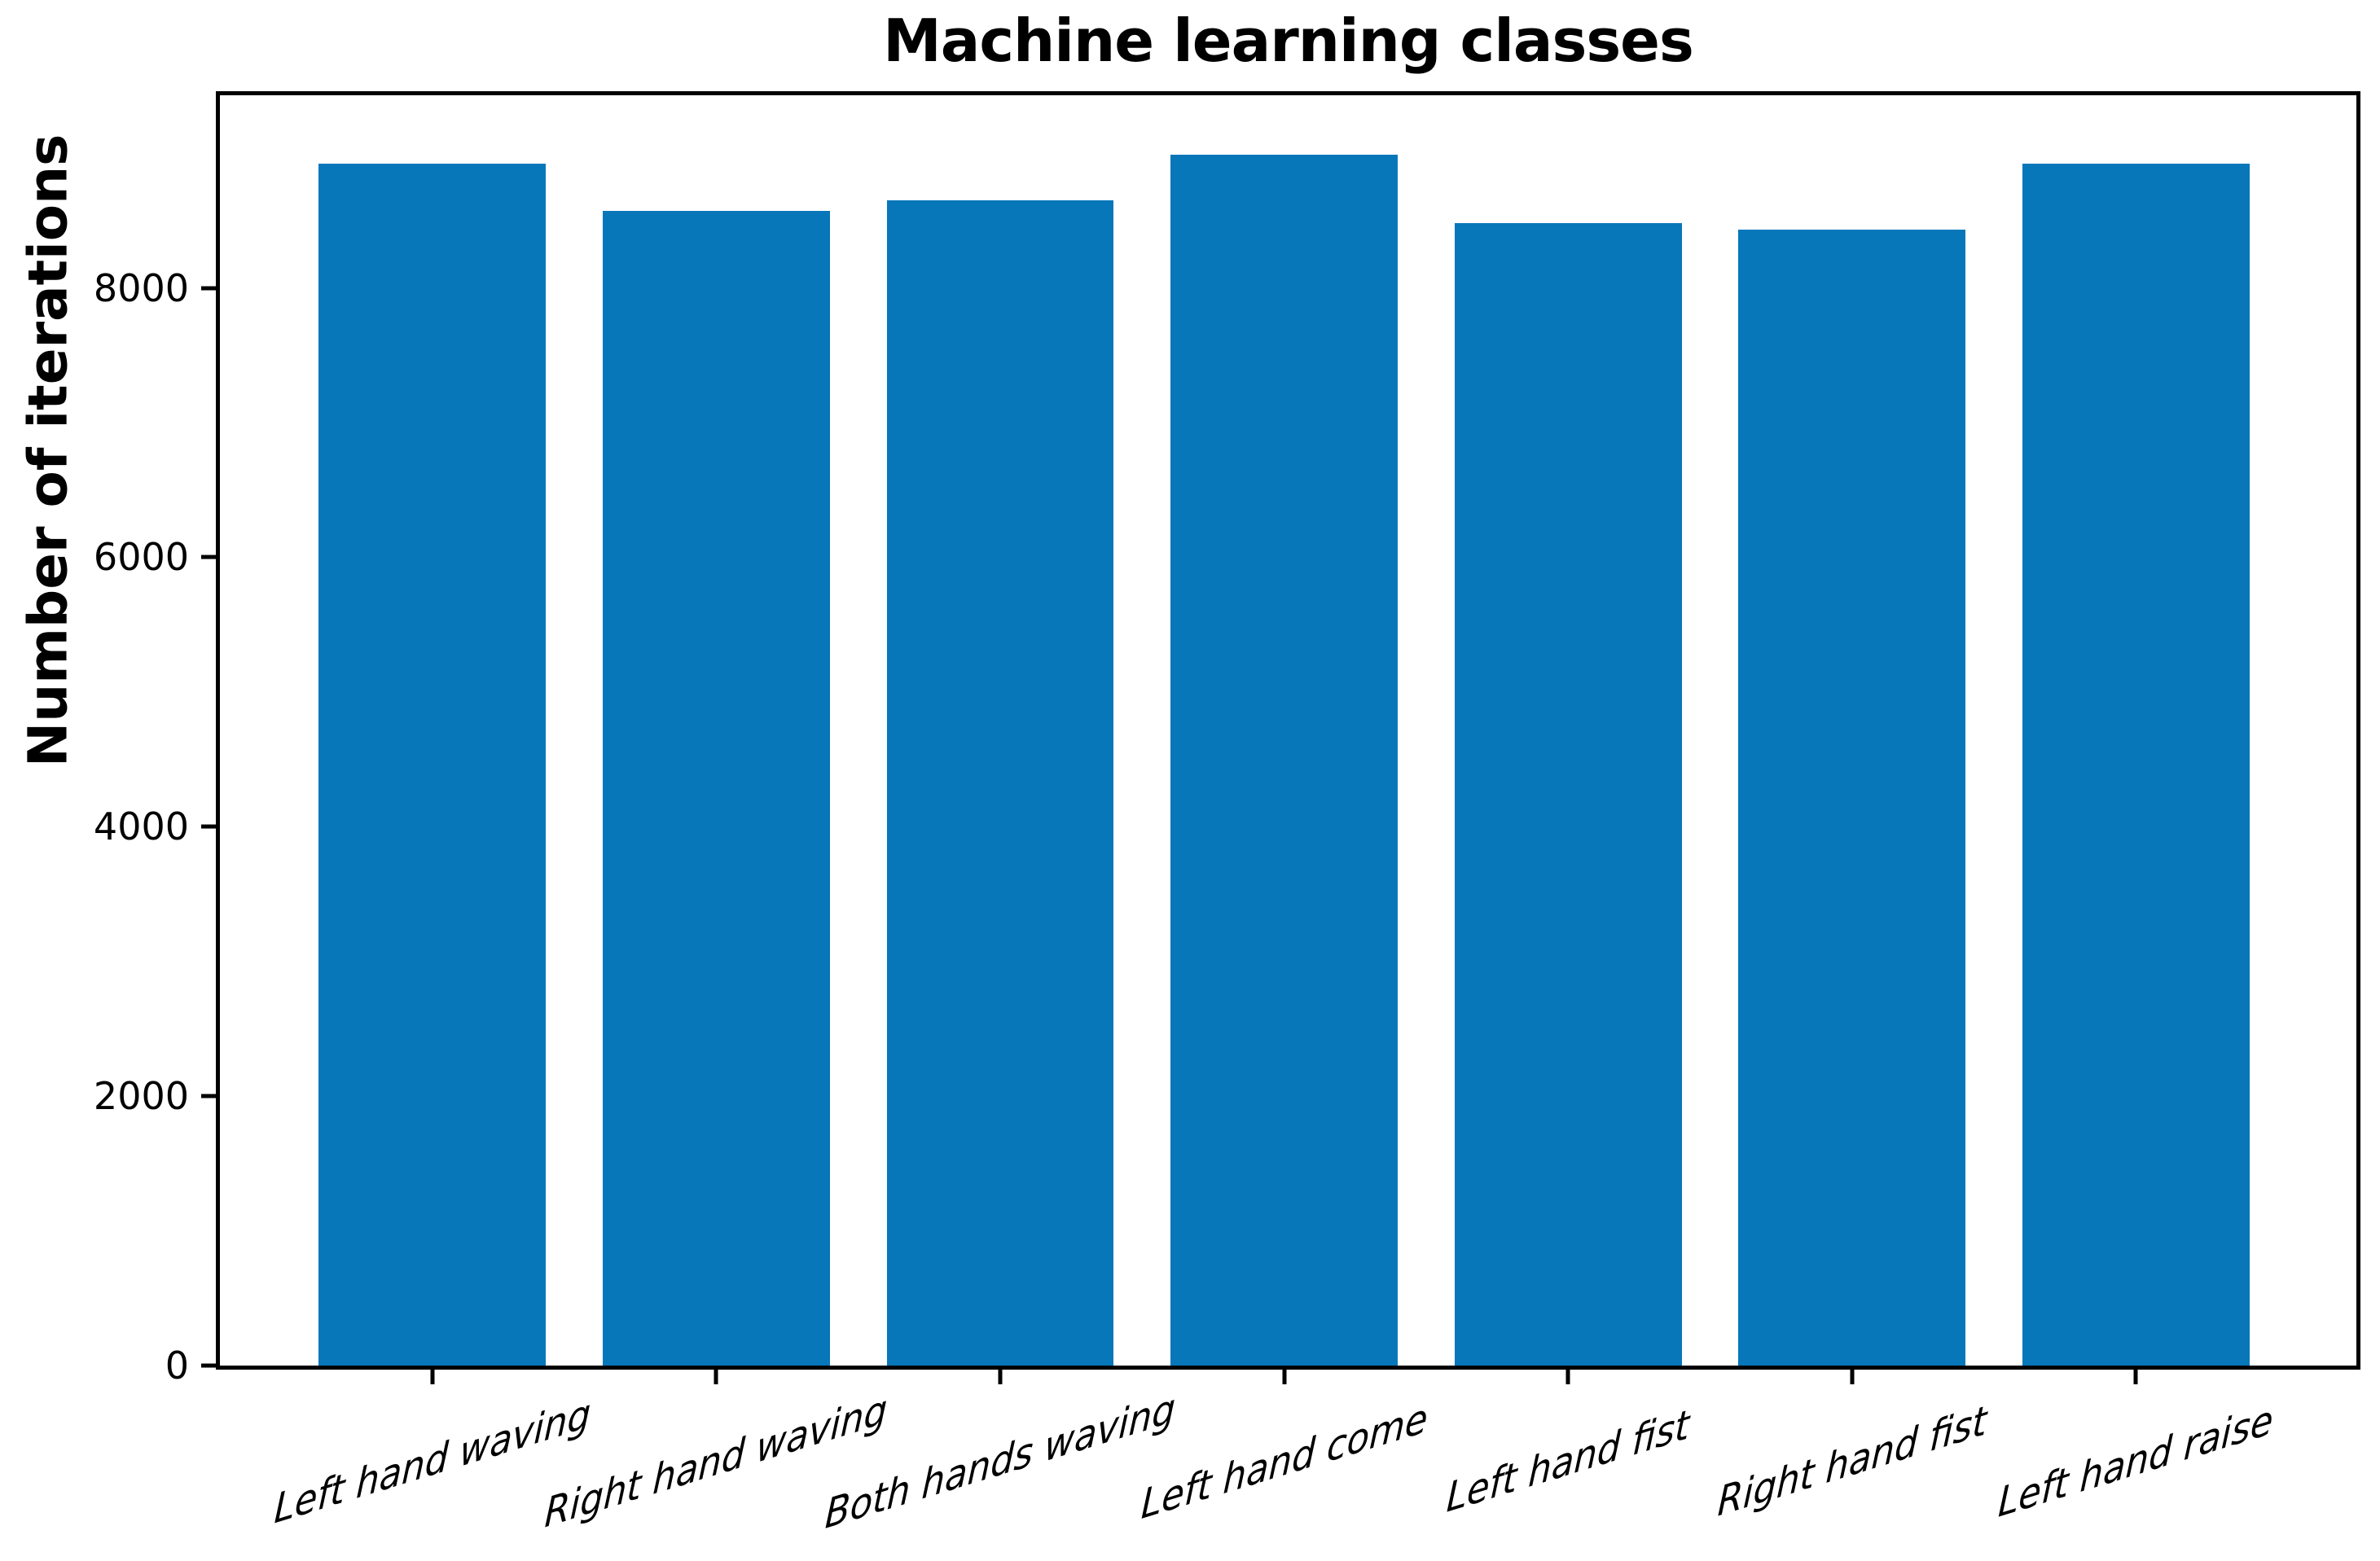 The image size is (2380, 1561). What do you see at coordinates (433, 1461) in the screenshot?
I see `x-tick-label: Left hand waving` at bounding box center [433, 1461].